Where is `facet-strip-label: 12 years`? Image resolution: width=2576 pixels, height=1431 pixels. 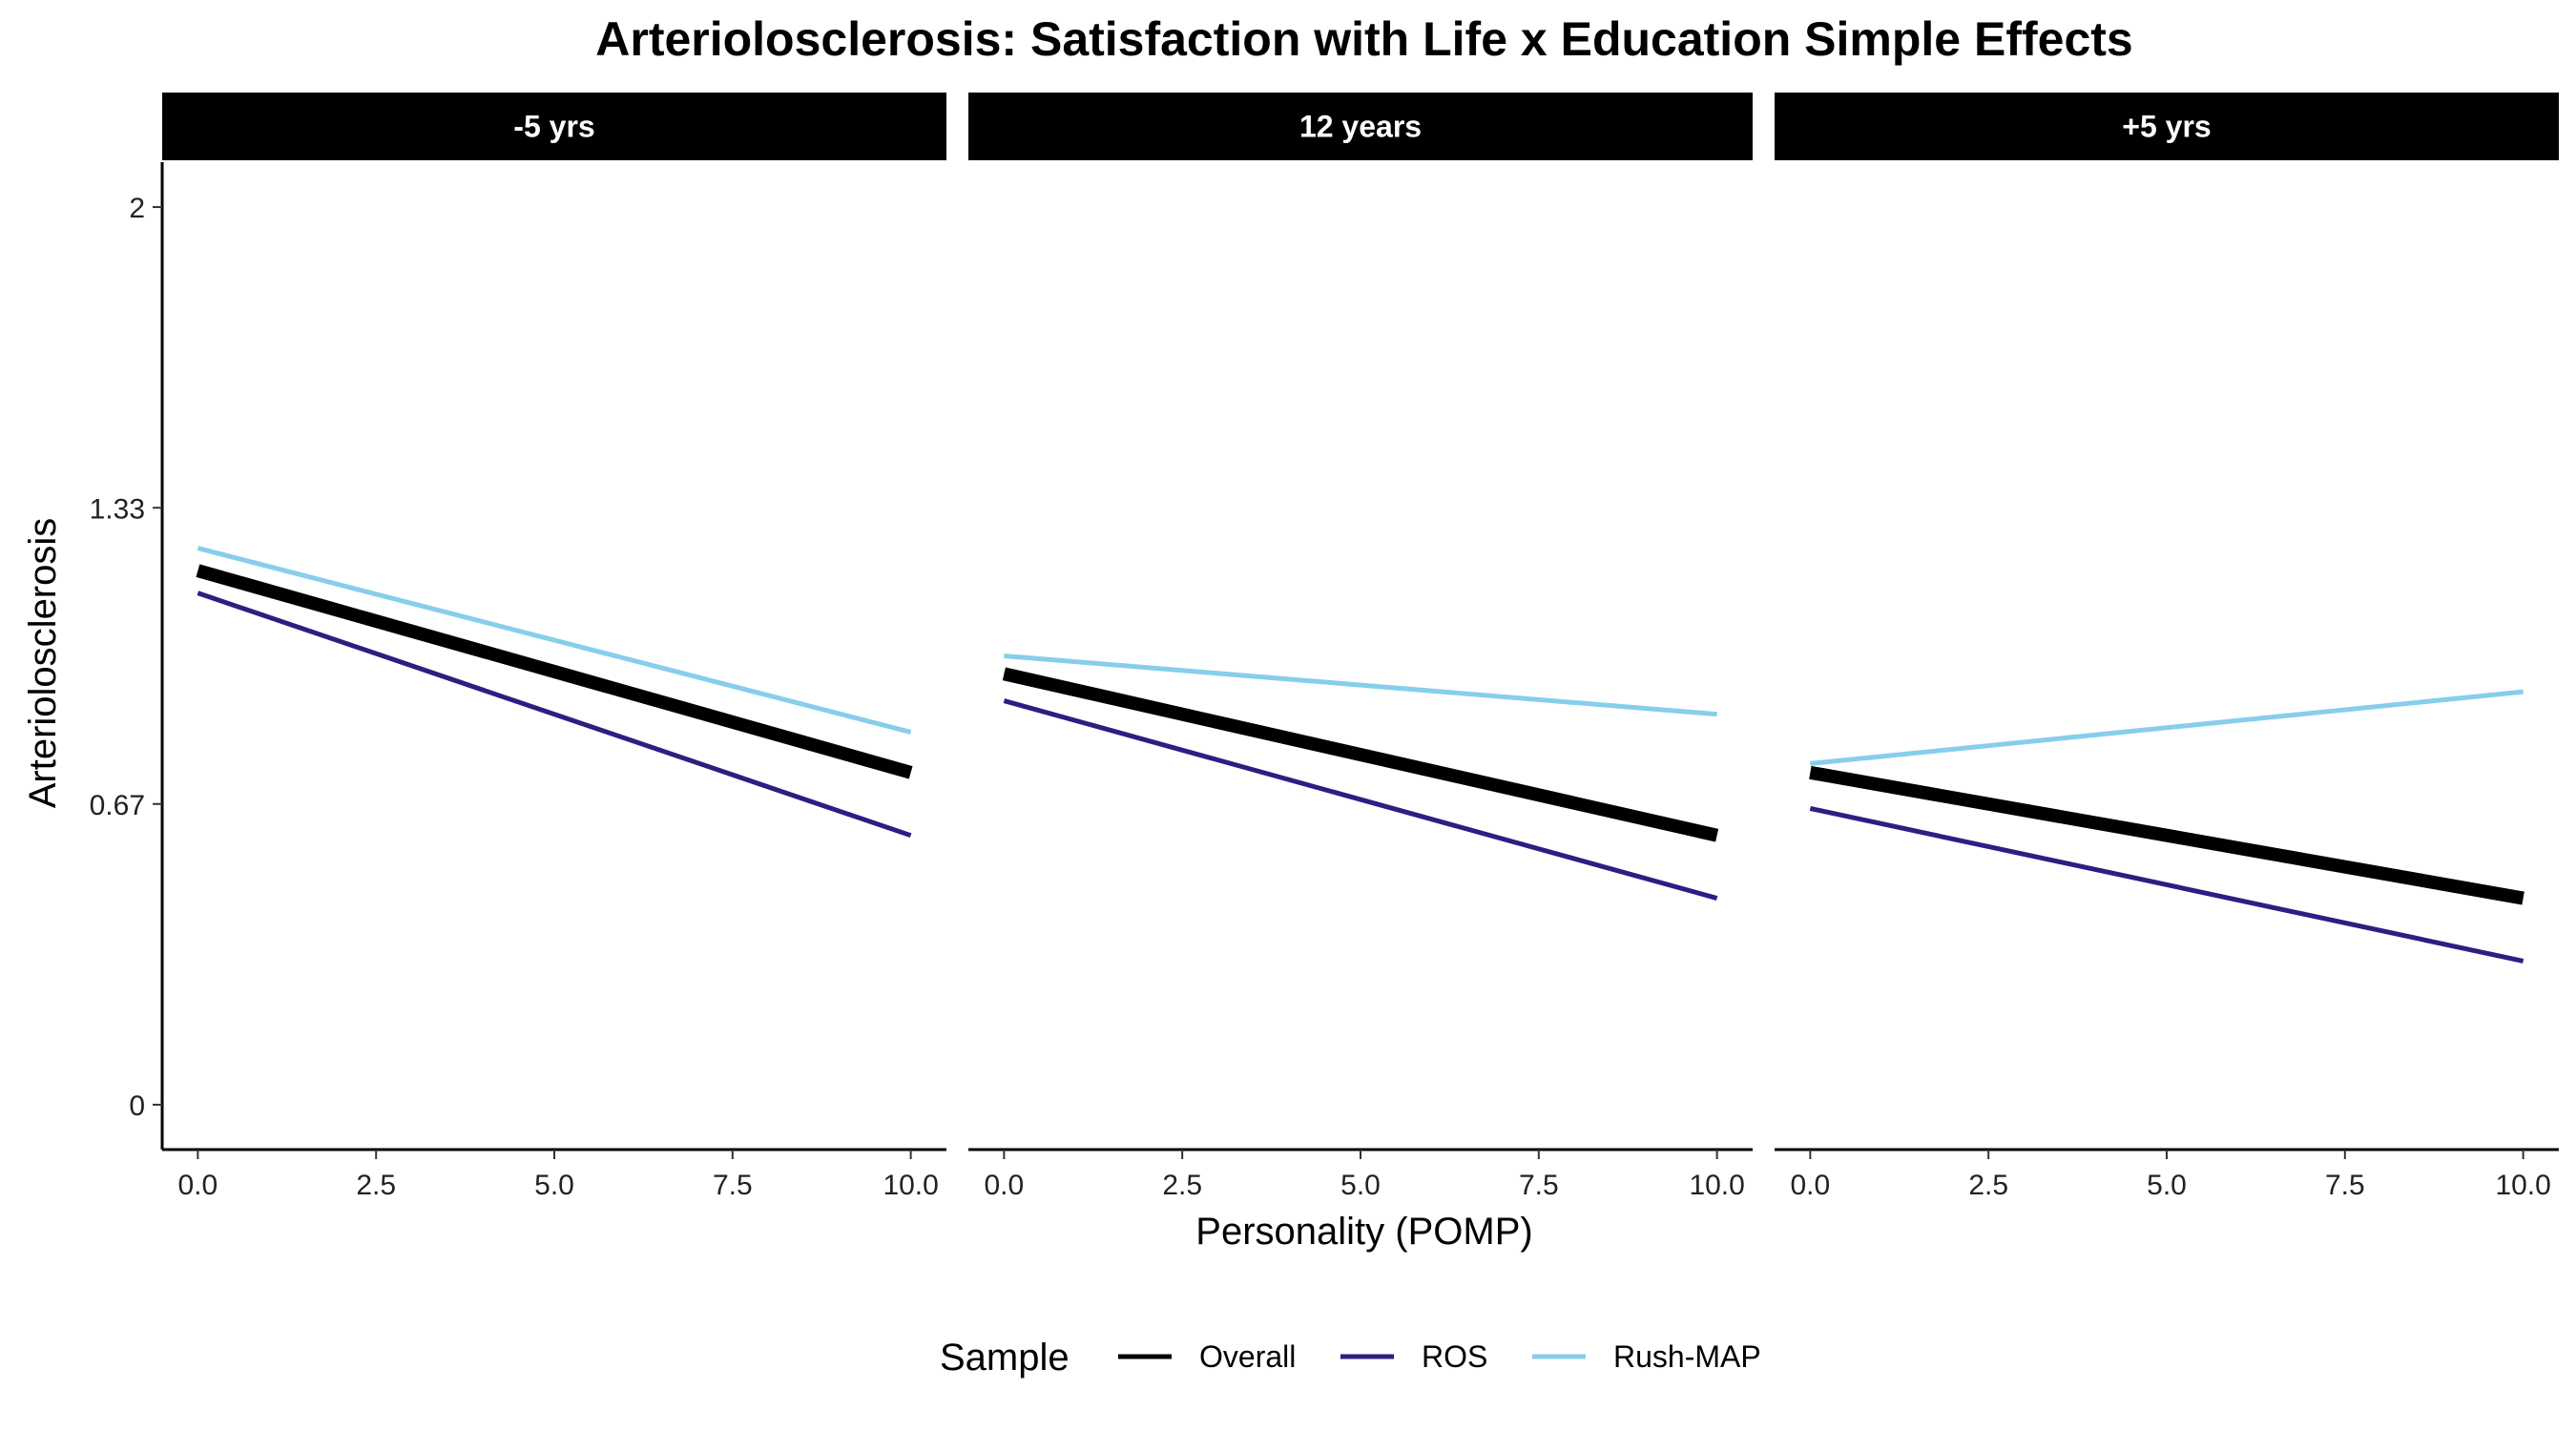
facet-strip-label: 12 years is located at coordinates (1360, 127).